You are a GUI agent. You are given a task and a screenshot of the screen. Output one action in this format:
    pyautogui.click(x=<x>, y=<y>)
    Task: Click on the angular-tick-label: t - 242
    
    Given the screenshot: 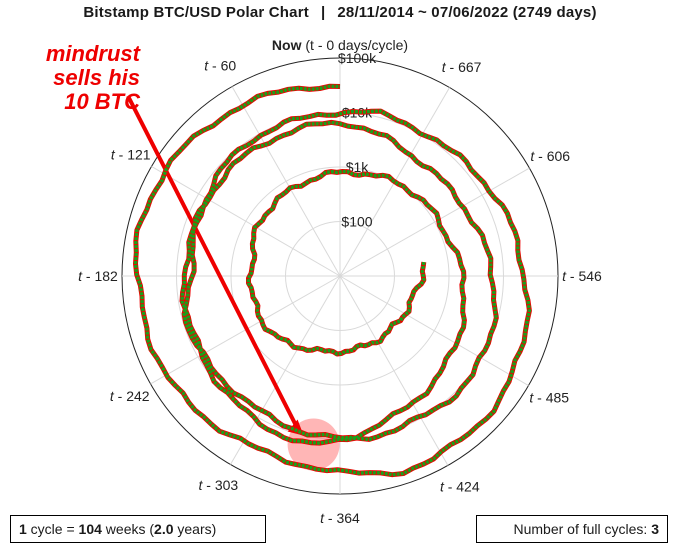 What is the action you would take?
    pyautogui.click(x=130, y=396)
    